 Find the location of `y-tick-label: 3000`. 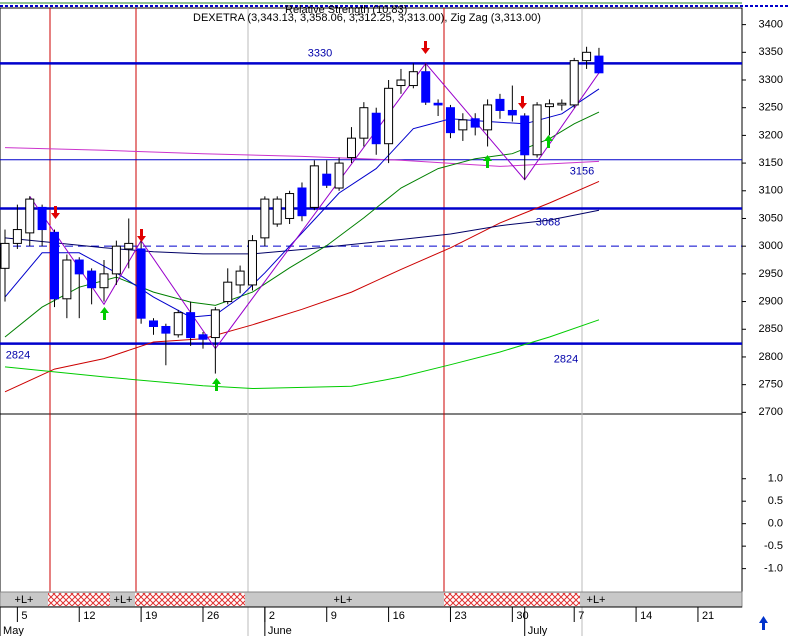

y-tick-label: 3000 is located at coordinates (771, 246).